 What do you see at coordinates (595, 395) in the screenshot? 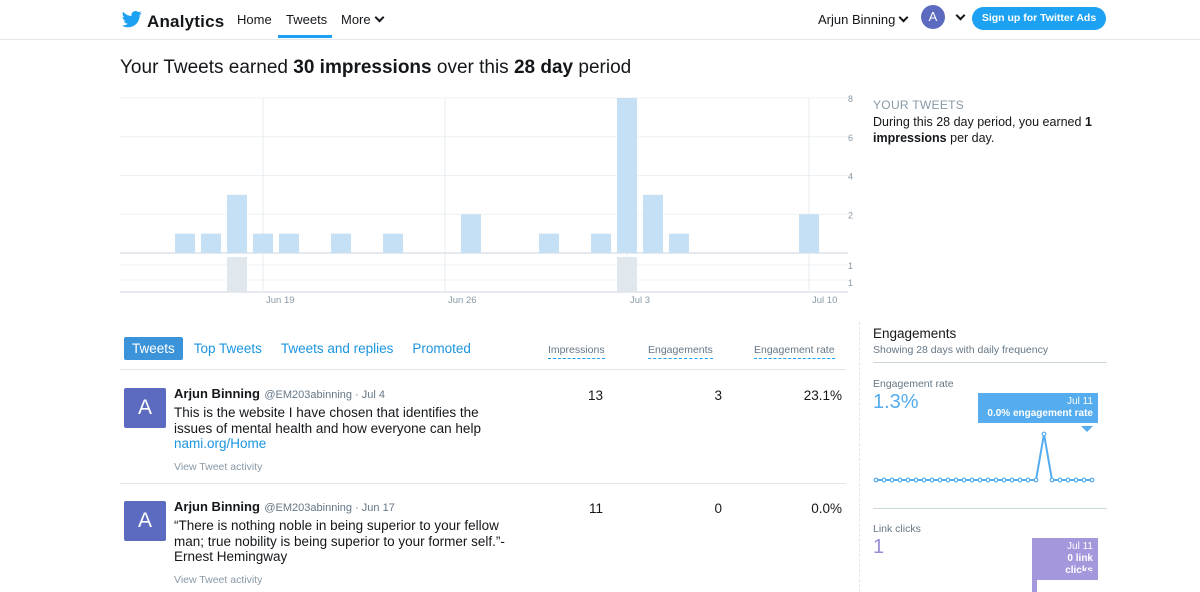
I see `tweet-impressions: 13` at bounding box center [595, 395].